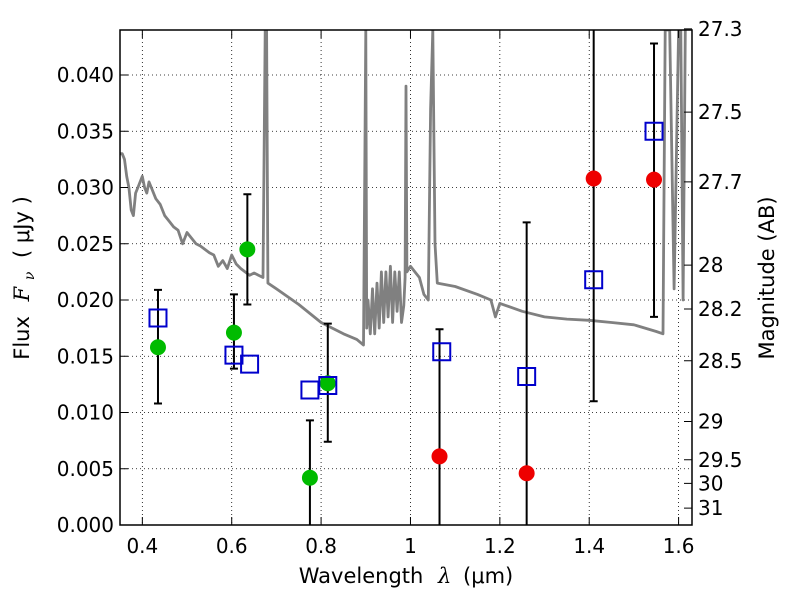 The image size is (800, 600). Describe the element at coordinates (85, 413) in the screenshot. I see `y-tick-label: 0.010` at that location.